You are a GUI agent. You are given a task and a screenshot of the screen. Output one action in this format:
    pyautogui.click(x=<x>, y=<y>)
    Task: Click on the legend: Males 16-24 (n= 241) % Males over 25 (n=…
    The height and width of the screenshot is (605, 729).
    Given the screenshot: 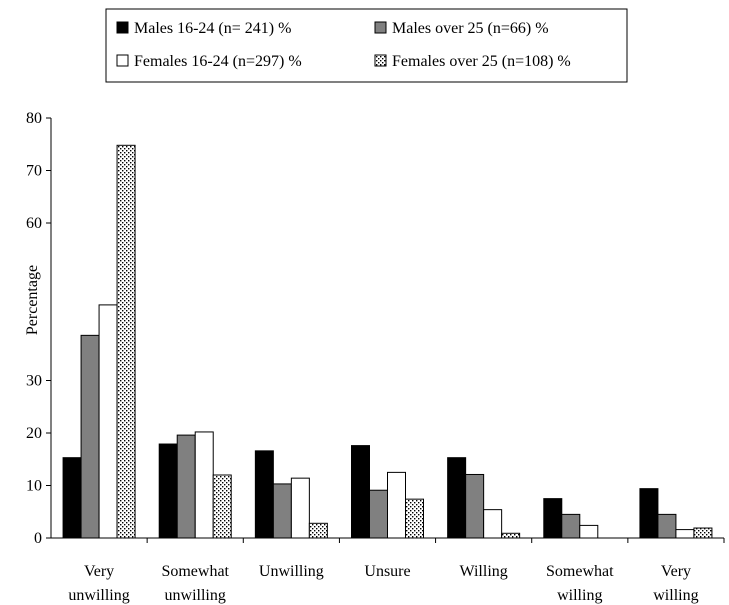 What is the action you would take?
    pyautogui.click(x=366, y=45)
    